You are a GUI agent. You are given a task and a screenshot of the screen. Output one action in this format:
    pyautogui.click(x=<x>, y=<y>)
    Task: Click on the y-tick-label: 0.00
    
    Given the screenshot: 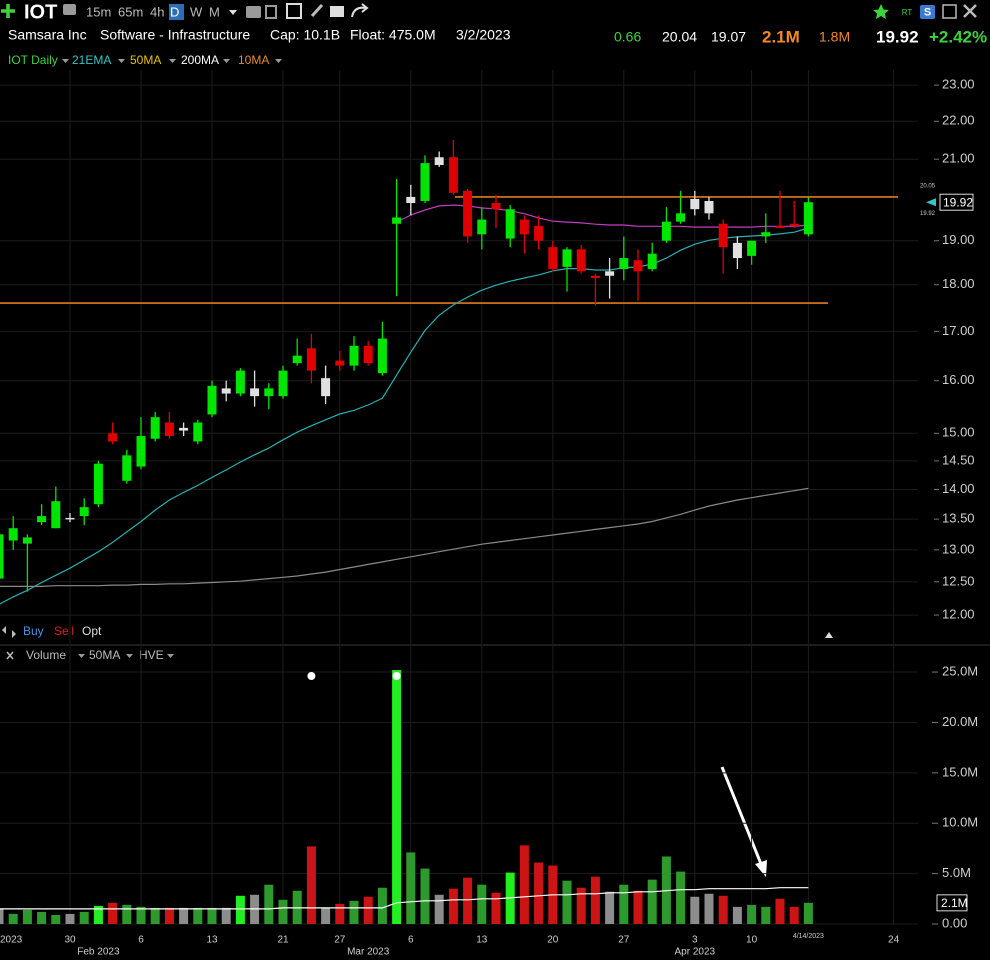 What is the action you would take?
    pyautogui.click(x=954, y=922)
    